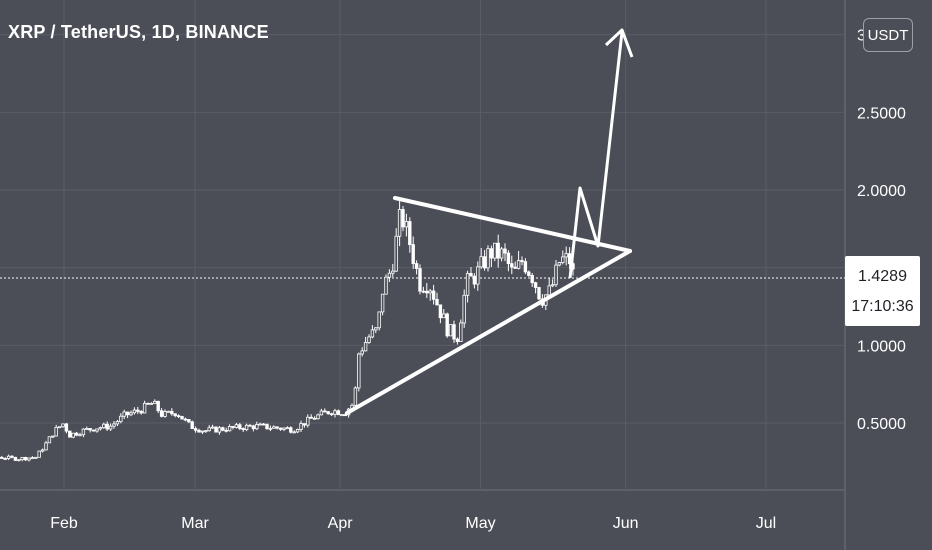 The image size is (932, 550). Describe the element at coordinates (766, 523) in the screenshot. I see `x-tick-label: Jul` at that location.